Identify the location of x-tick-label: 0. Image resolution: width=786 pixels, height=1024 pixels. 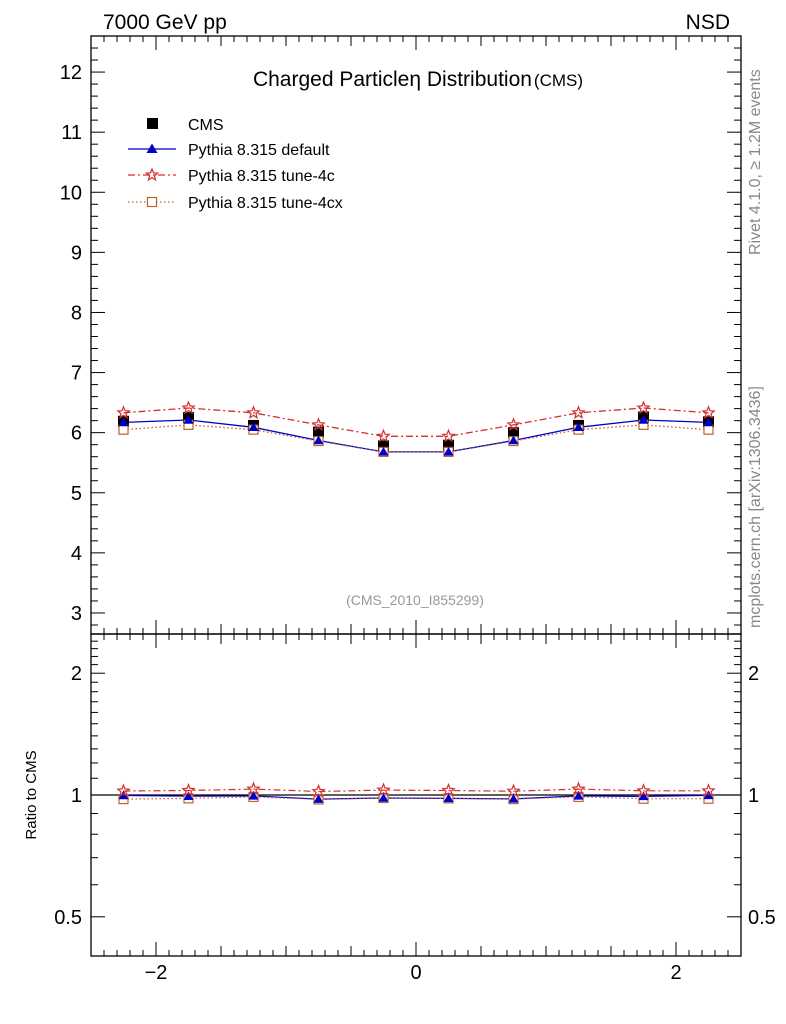
(415, 973).